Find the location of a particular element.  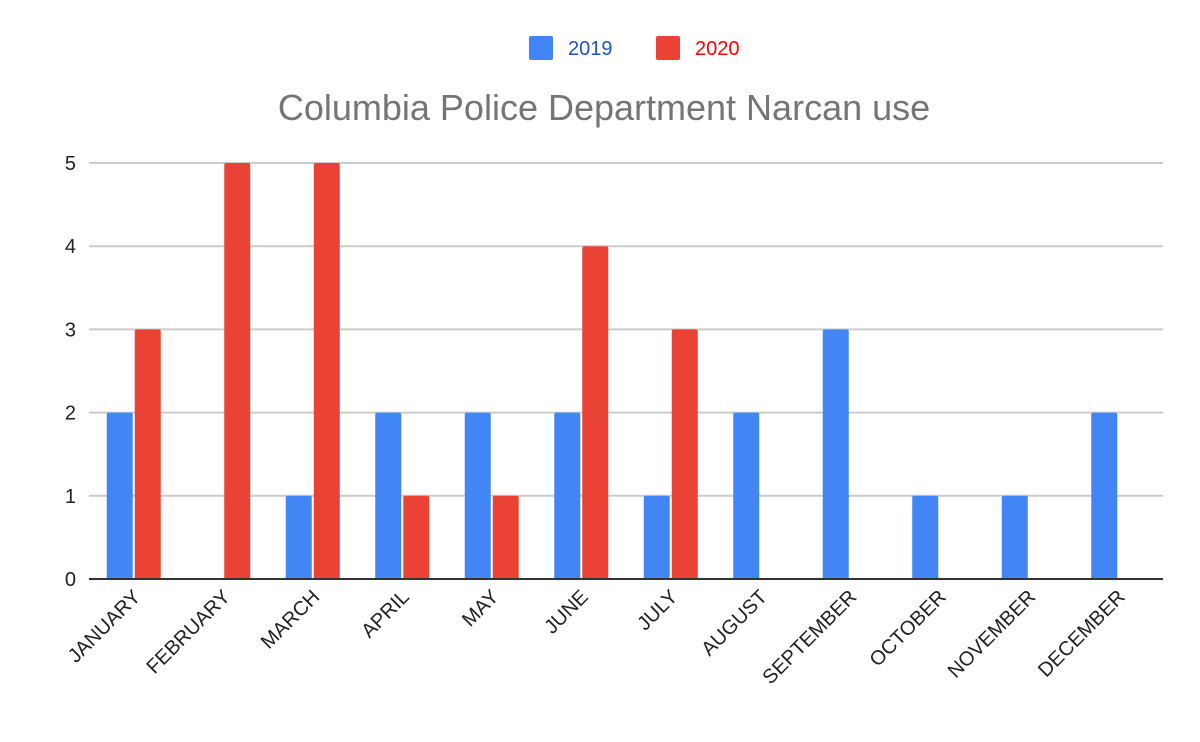

chart-title: Columbia Police Department Narcan use is located at coordinates (604, 107).